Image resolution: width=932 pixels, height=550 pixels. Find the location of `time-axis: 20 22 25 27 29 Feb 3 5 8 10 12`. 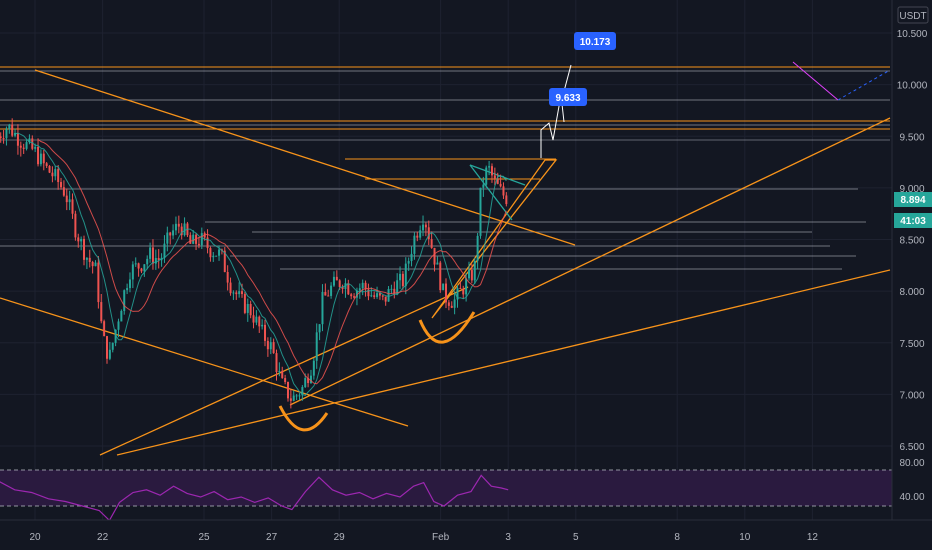

time-axis: 20 22 25 27 29 Feb 3 5 8 10 12 is located at coordinates (466, 534).